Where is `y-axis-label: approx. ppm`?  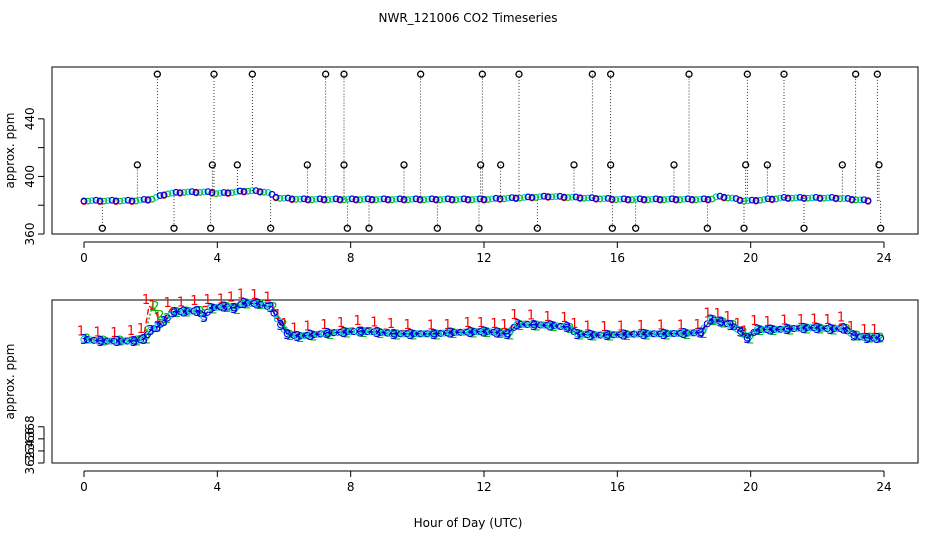
y-axis-label: approx. ppm is located at coordinates (10, 382).